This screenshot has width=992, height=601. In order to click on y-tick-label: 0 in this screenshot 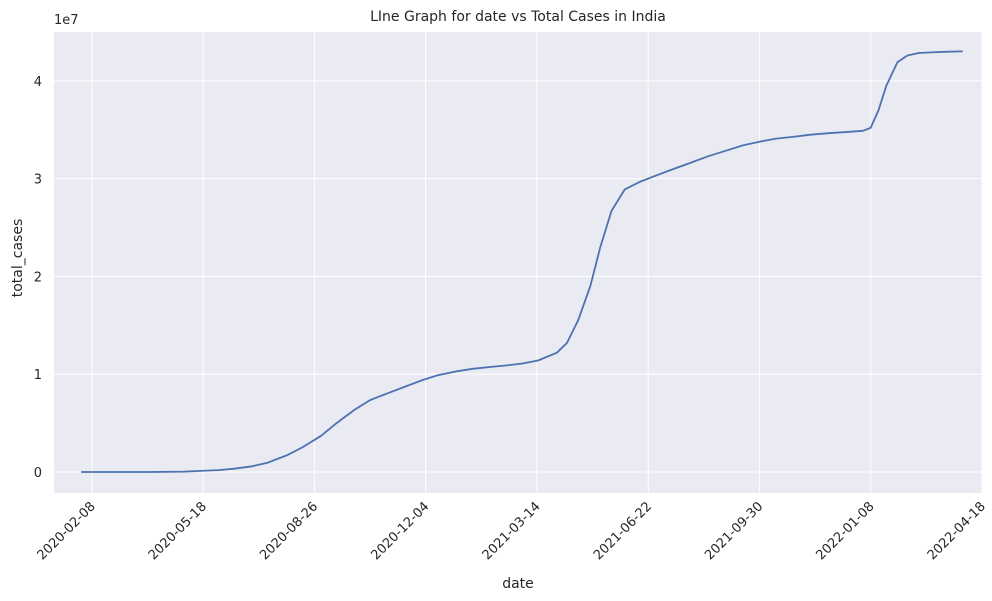, I will do `click(38, 473)`.